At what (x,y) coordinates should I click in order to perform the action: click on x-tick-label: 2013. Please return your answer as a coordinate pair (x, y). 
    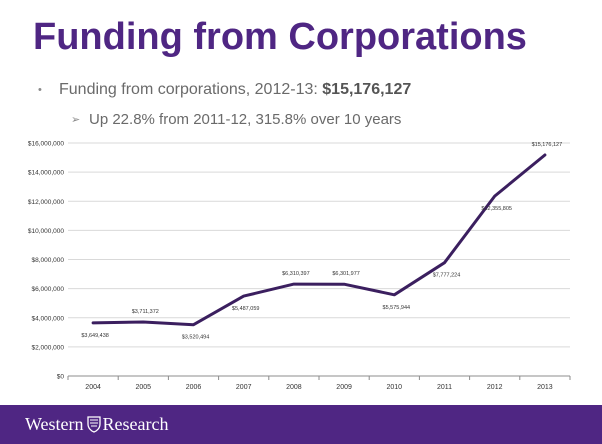
    Looking at the image, I should click on (545, 387).